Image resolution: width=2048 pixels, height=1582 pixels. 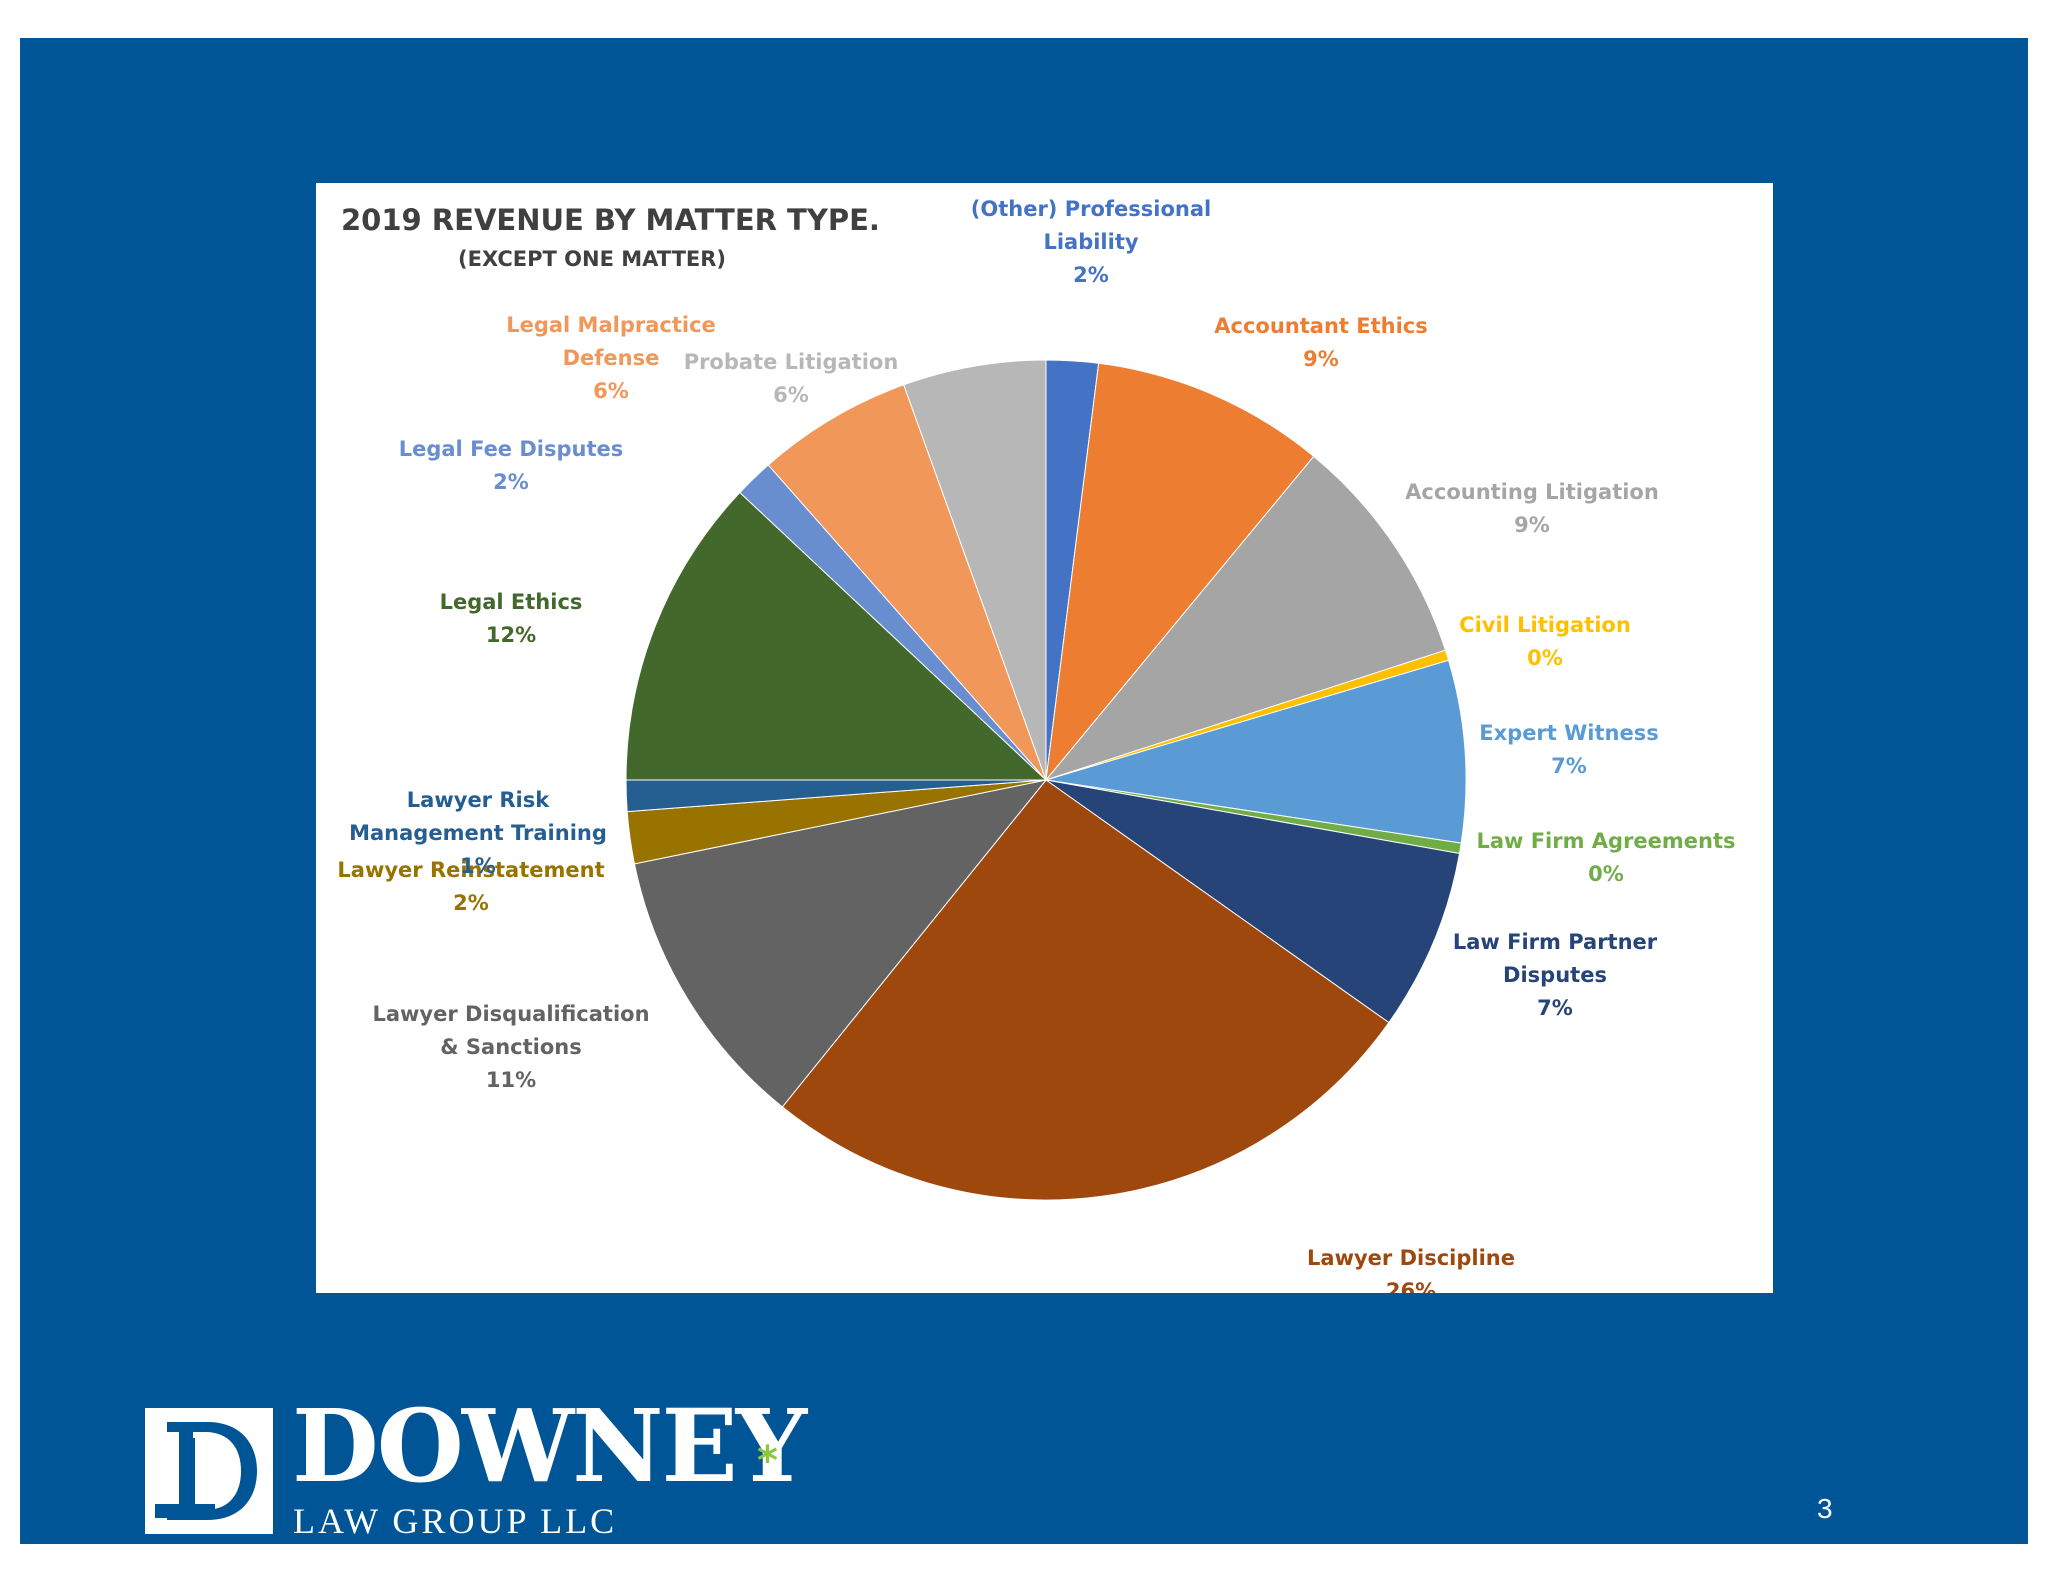 I want to click on slice-label-expert-witness: Expert Witness 7%, so click(x=1568, y=749).